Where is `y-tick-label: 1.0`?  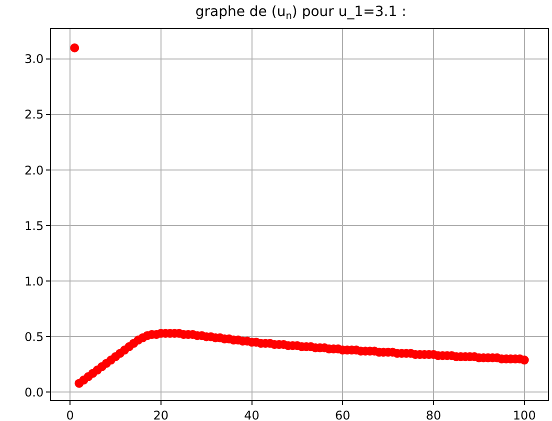 y-tick-label: 1.0 is located at coordinates (34, 281).